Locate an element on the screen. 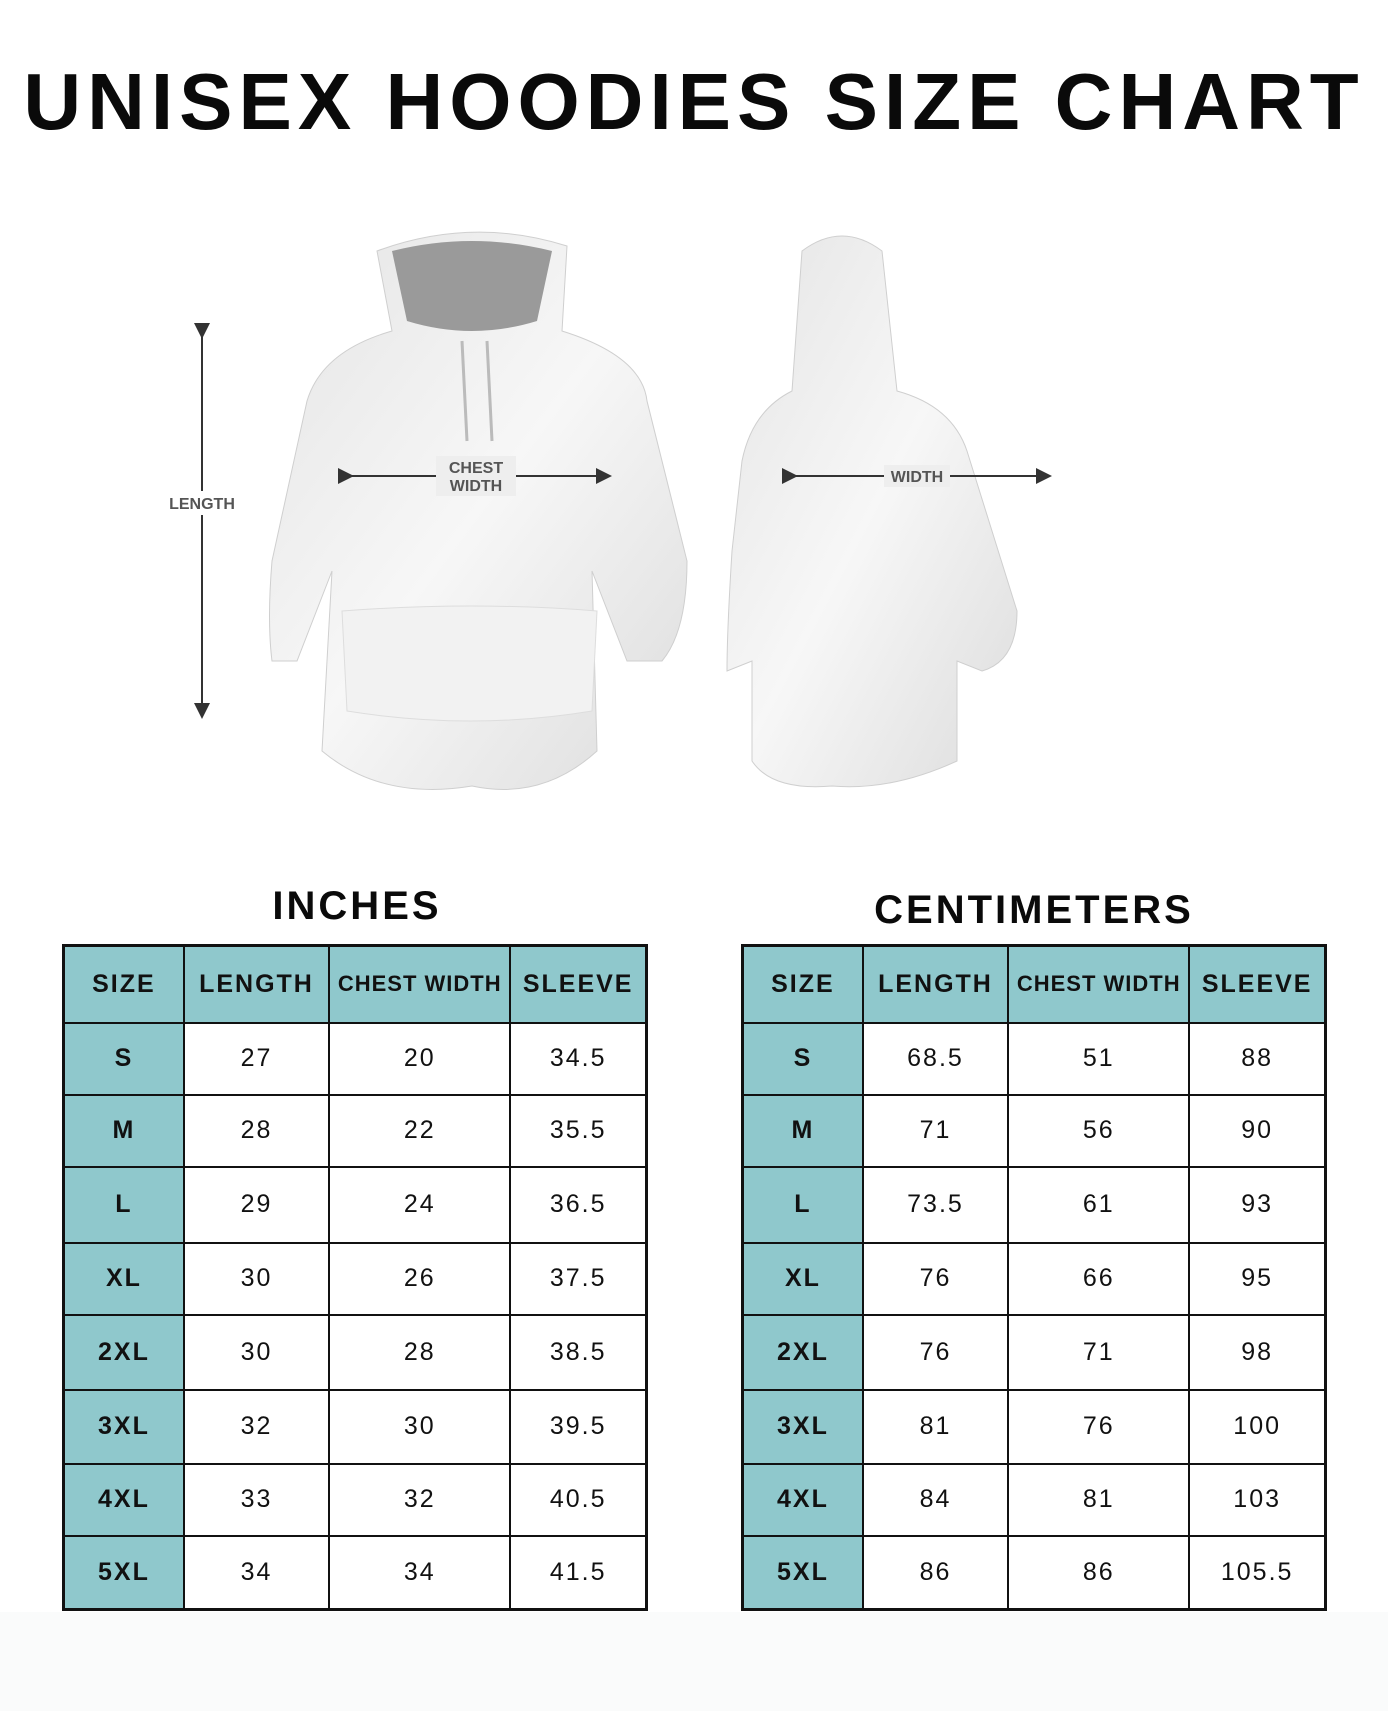 This screenshot has width=1388, height=1711. table-row: 4XL 84 81 103 is located at coordinates (1034, 1499).